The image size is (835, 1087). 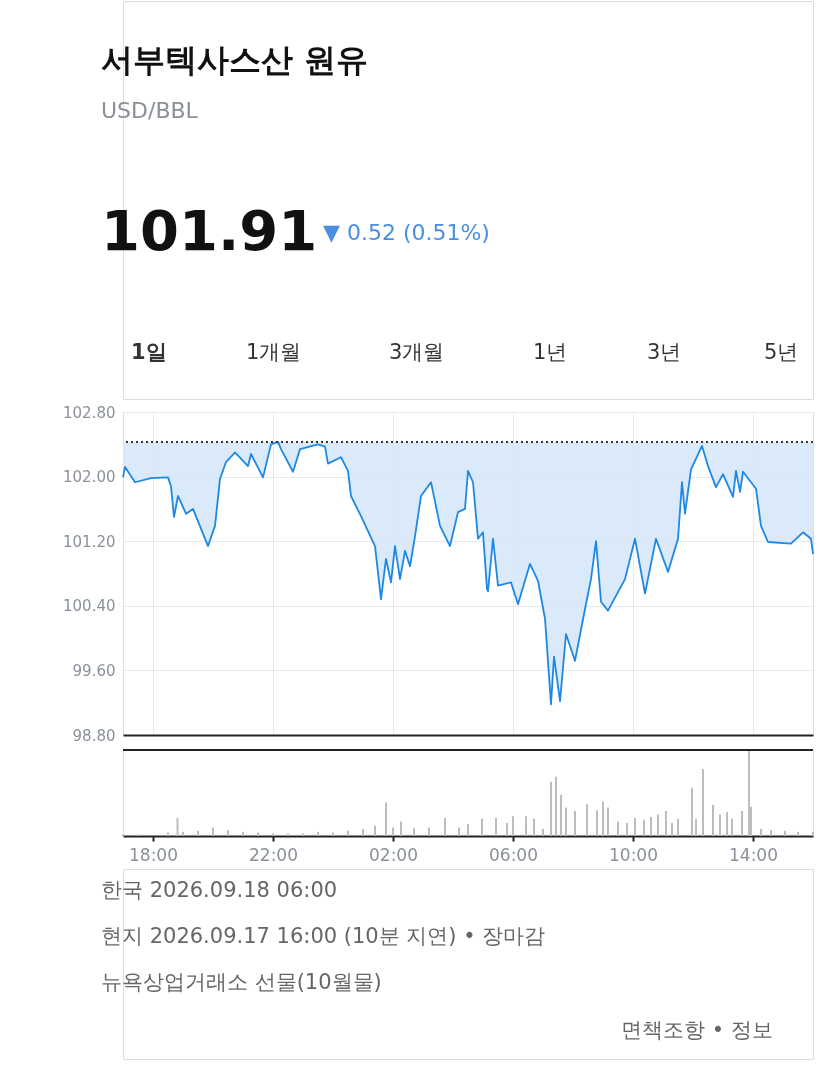 What do you see at coordinates (89, 477) in the screenshot?
I see `y-tick-label: 102.00` at bounding box center [89, 477].